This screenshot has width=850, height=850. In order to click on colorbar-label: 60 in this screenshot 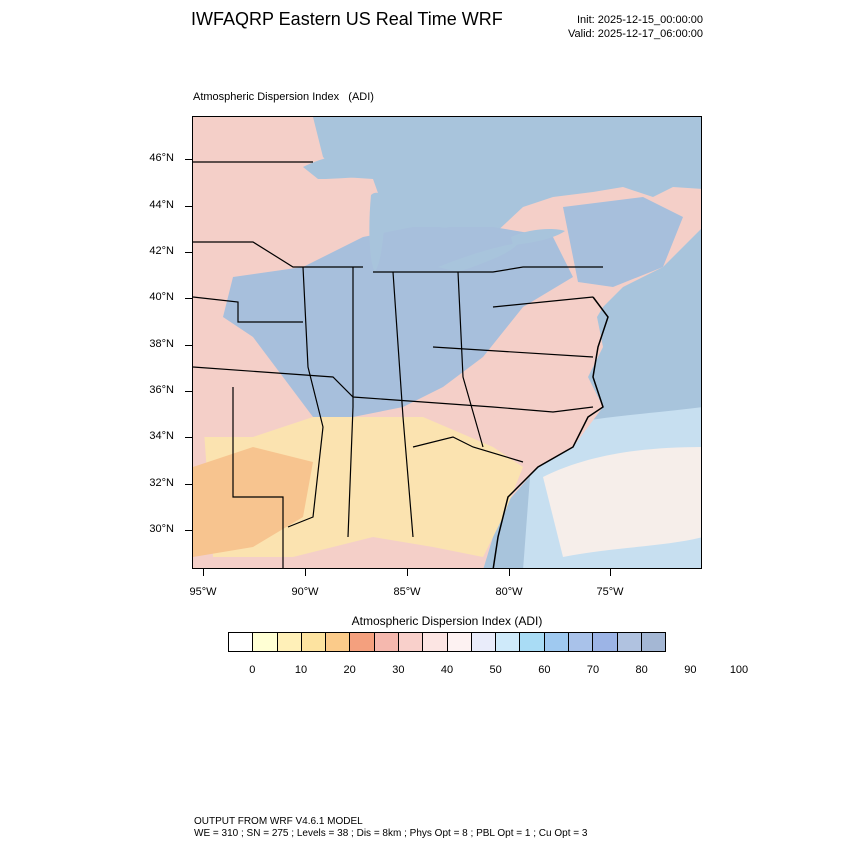, I will do `click(544, 670)`.